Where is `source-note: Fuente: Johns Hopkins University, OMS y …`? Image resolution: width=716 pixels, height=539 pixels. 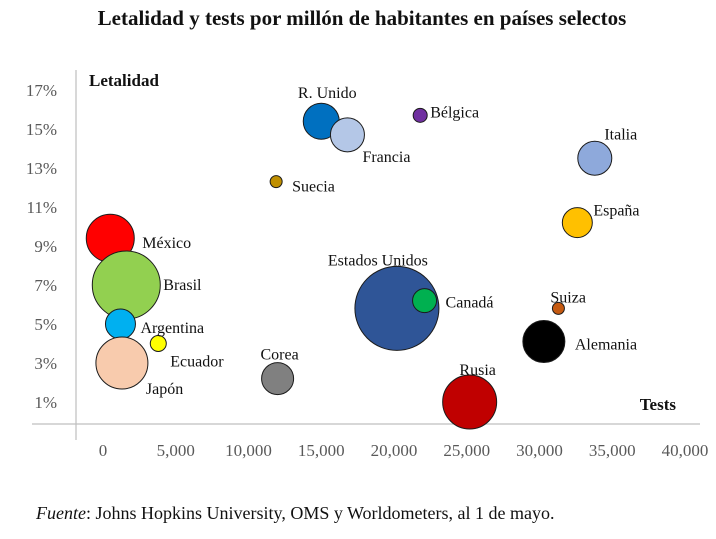 source-note: Fuente: Johns Hopkins University, OMS y … is located at coordinates (295, 513).